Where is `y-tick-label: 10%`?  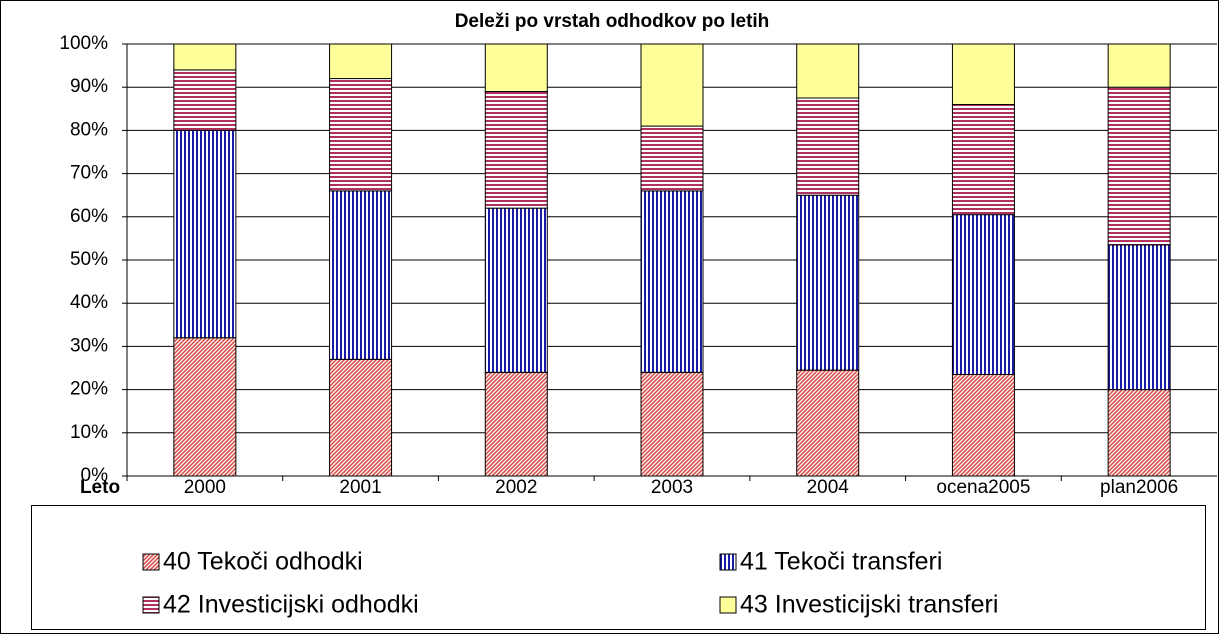 y-tick-label: 10% is located at coordinates (89, 432).